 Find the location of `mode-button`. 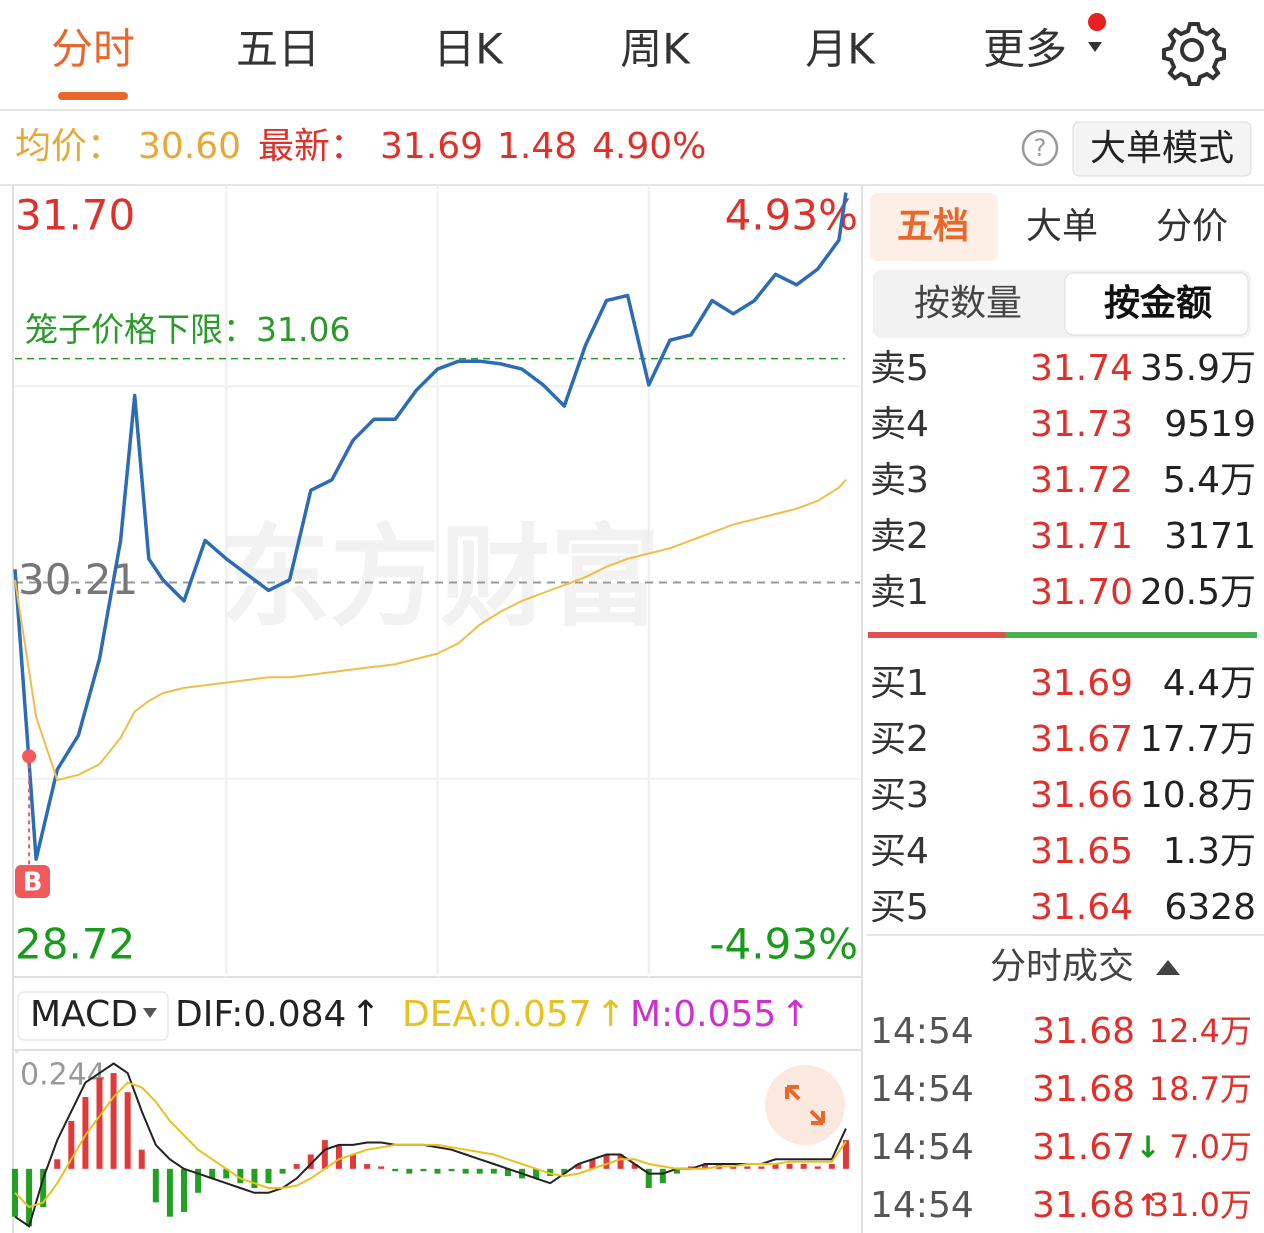

mode-button is located at coordinates (1162, 149).